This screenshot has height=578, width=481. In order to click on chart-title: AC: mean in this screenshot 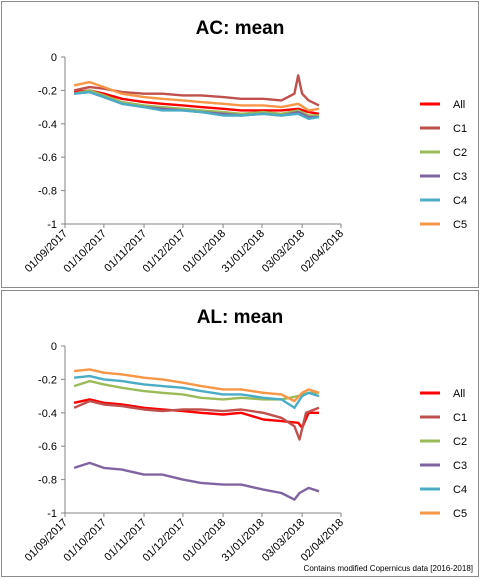, I will do `click(240, 28)`.